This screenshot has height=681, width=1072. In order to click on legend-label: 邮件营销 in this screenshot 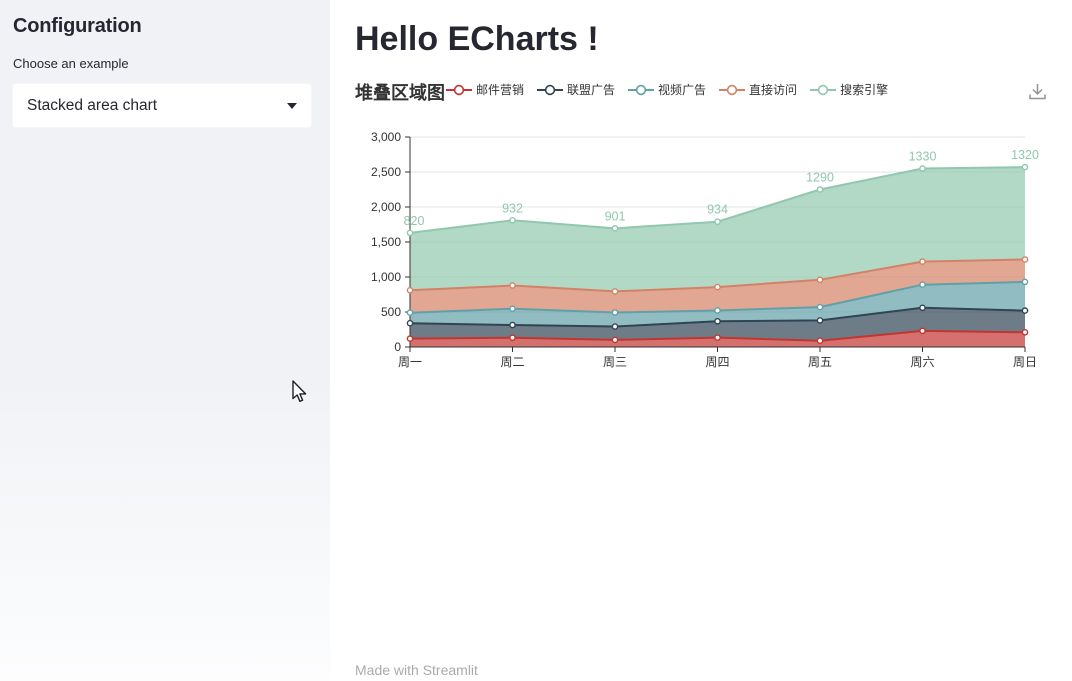, I will do `click(500, 90)`.